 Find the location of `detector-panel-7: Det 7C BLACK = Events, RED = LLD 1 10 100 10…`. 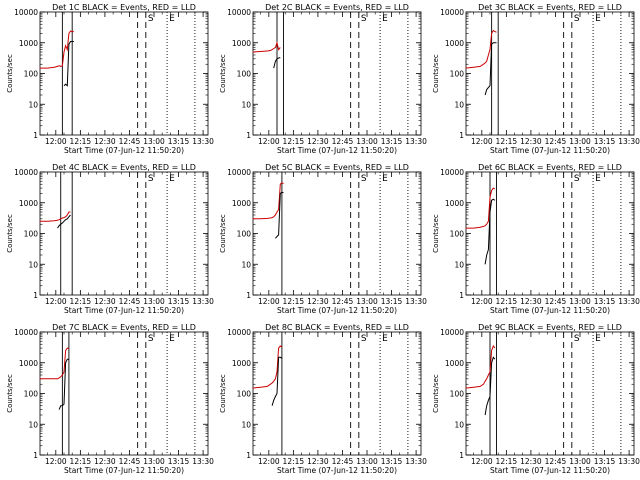

detector-panel-7: Det 7C BLACK = Events, RED = LLD 1 10 100 10… is located at coordinates (110, 399).